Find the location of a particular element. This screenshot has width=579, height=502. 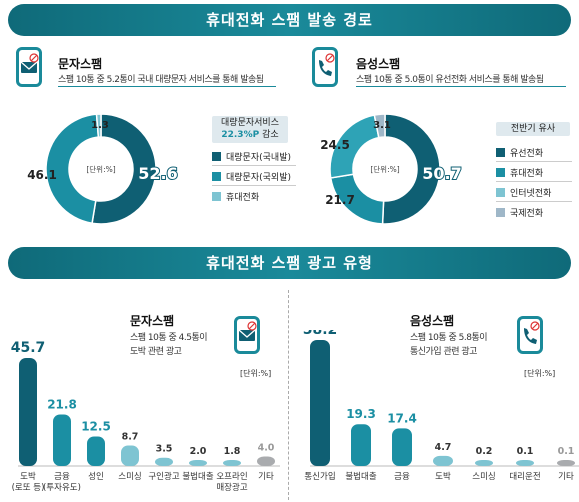

voice-route-legend: 전반기 유사 유선전화 휴대전화 인터넷전화 국제전화 is located at coordinates (536, 171).